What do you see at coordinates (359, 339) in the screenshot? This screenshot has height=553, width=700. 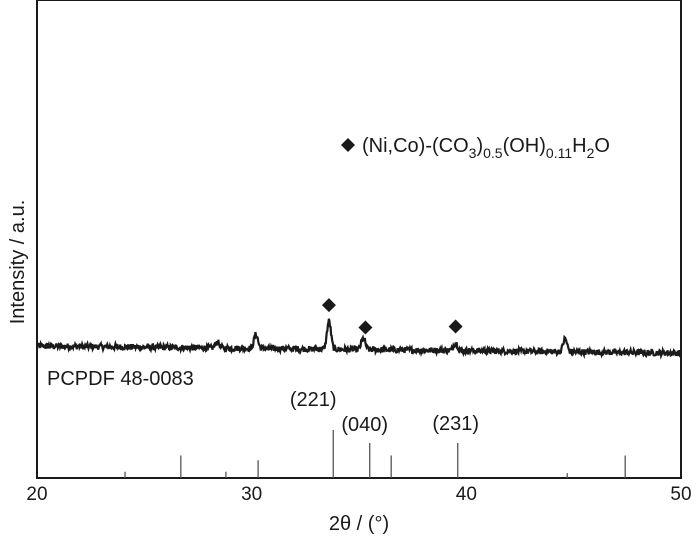 I see `xrd-trace` at bounding box center [359, 339].